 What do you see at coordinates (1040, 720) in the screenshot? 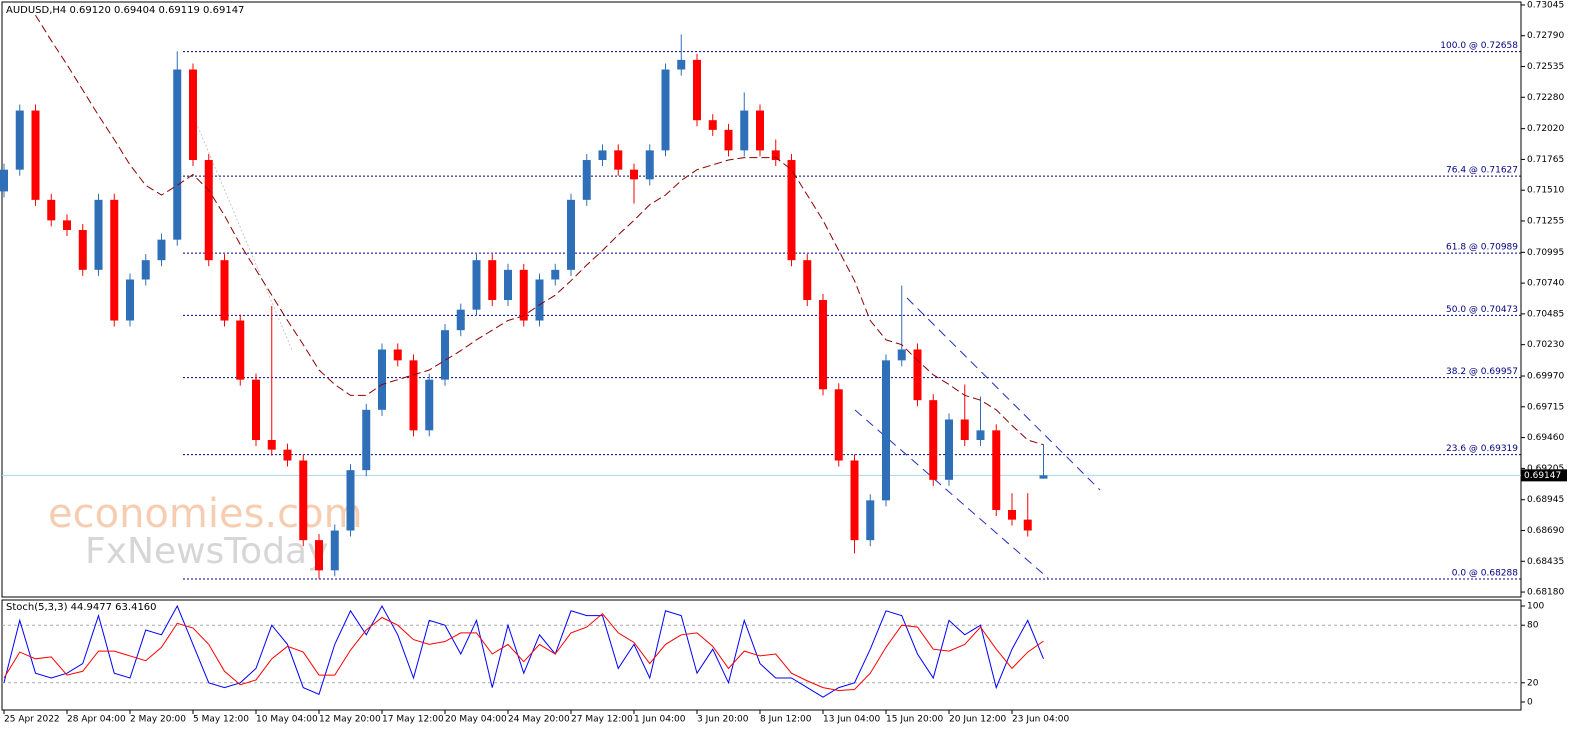
I see `x-tick-label: 23 Jun 04:00` at bounding box center [1040, 720].